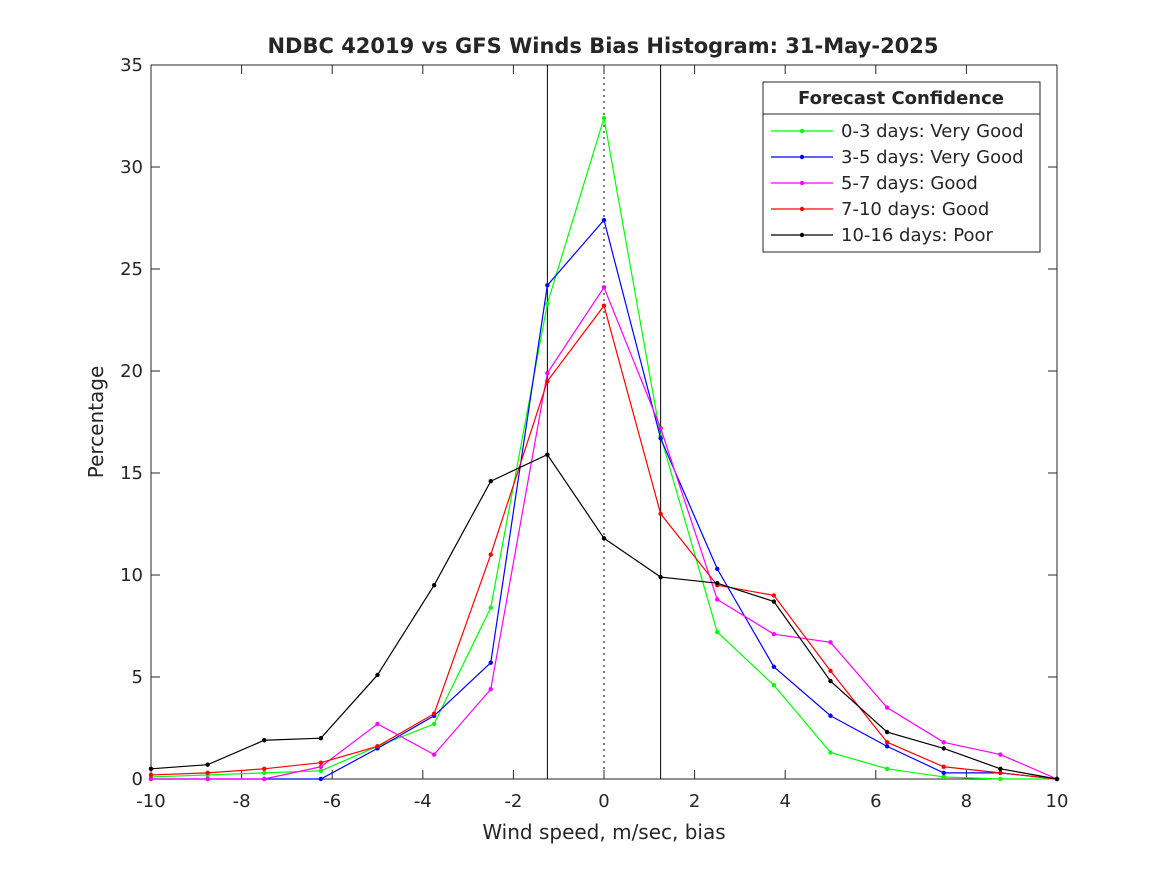 The height and width of the screenshot is (875, 1167). I want to click on legend-entry: 5-7 days: Good, so click(874, 183).